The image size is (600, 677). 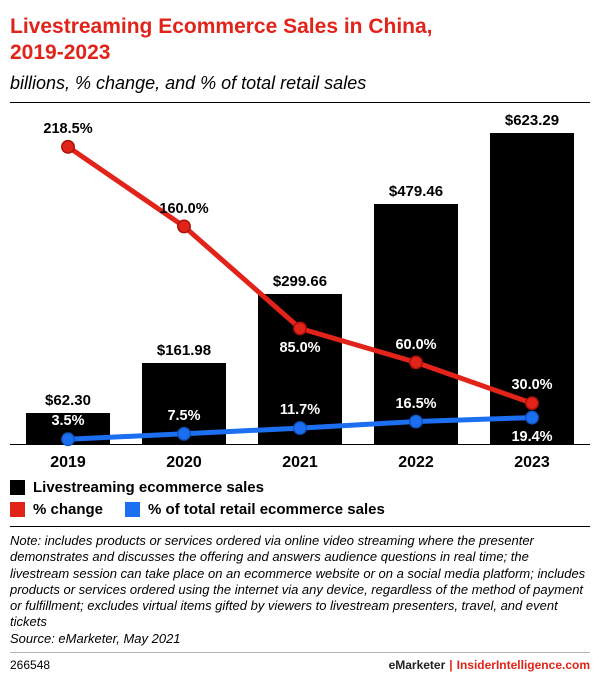 What do you see at coordinates (523, 664) in the screenshot?
I see `brand-site-link: InsiderIntelligence.com` at bounding box center [523, 664].